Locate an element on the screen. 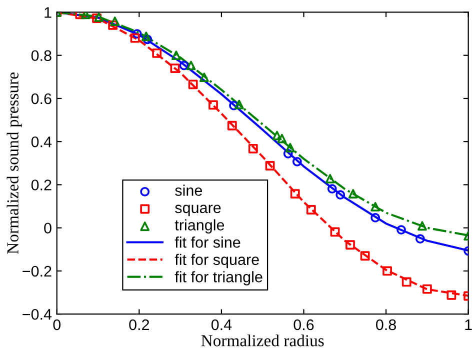  x-axis-title: Normalized radius is located at coordinates (262, 340).